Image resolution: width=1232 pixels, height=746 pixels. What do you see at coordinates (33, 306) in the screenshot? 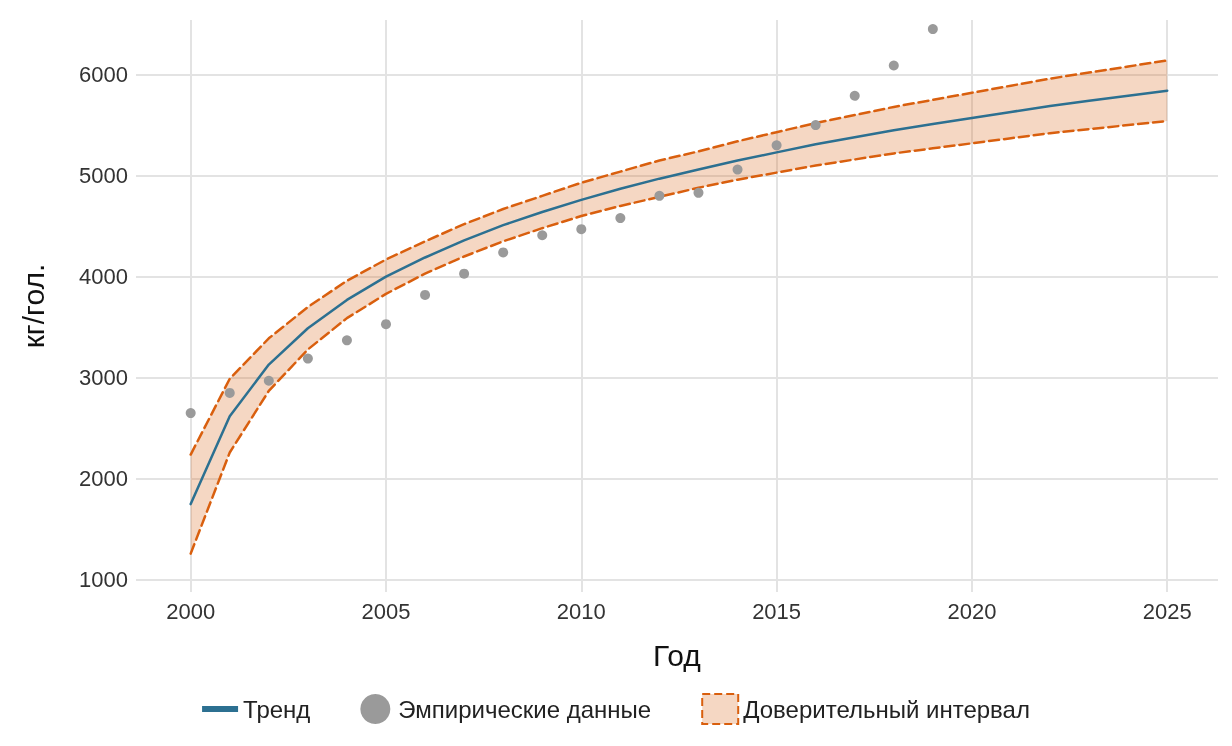
I see `y-axis-title: кг/гол.` at bounding box center [33, 306].